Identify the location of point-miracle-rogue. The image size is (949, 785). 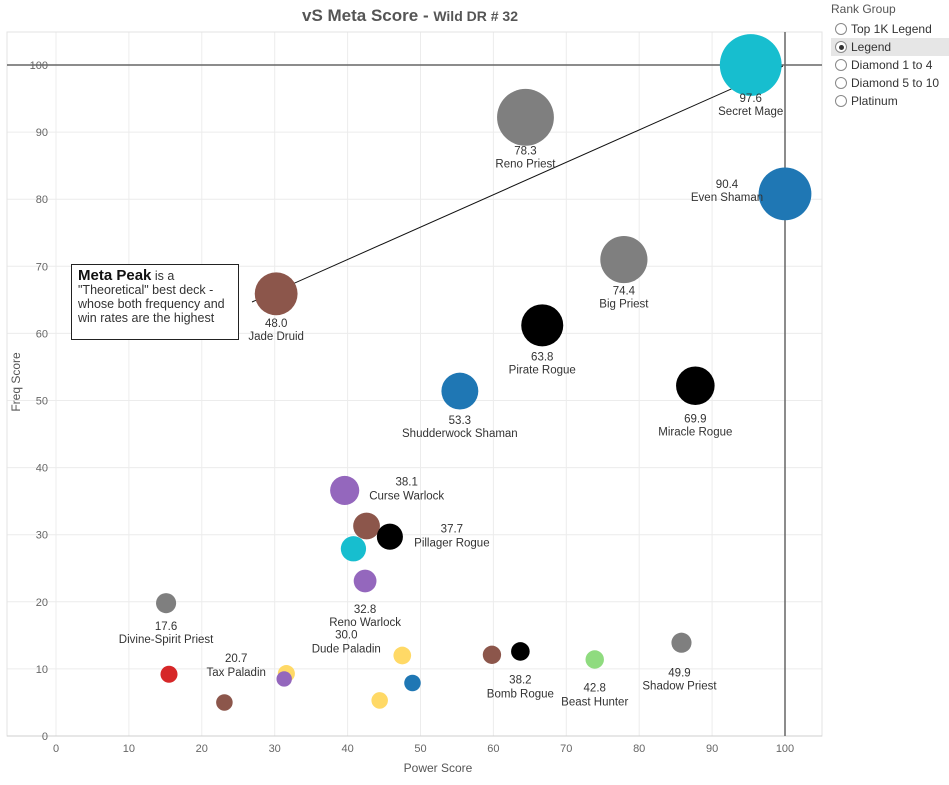
(695, 386).